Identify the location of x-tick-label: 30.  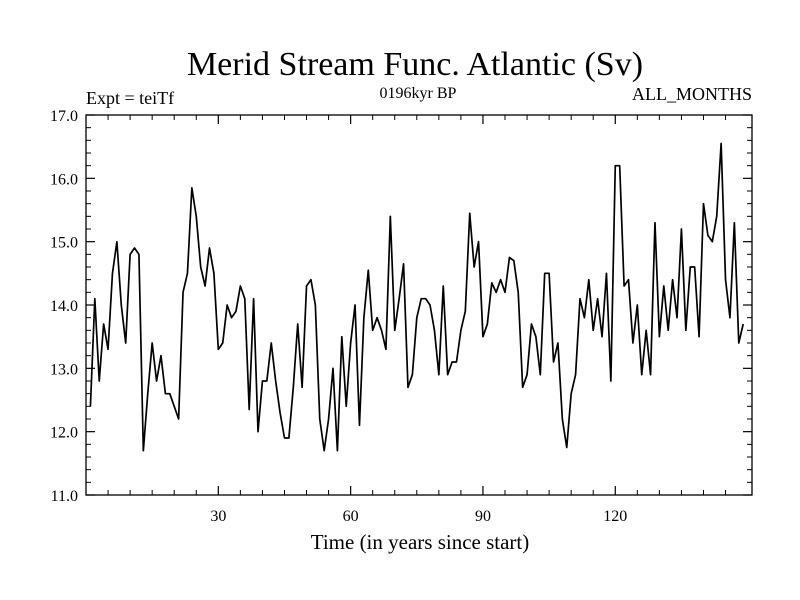
(218, 516).